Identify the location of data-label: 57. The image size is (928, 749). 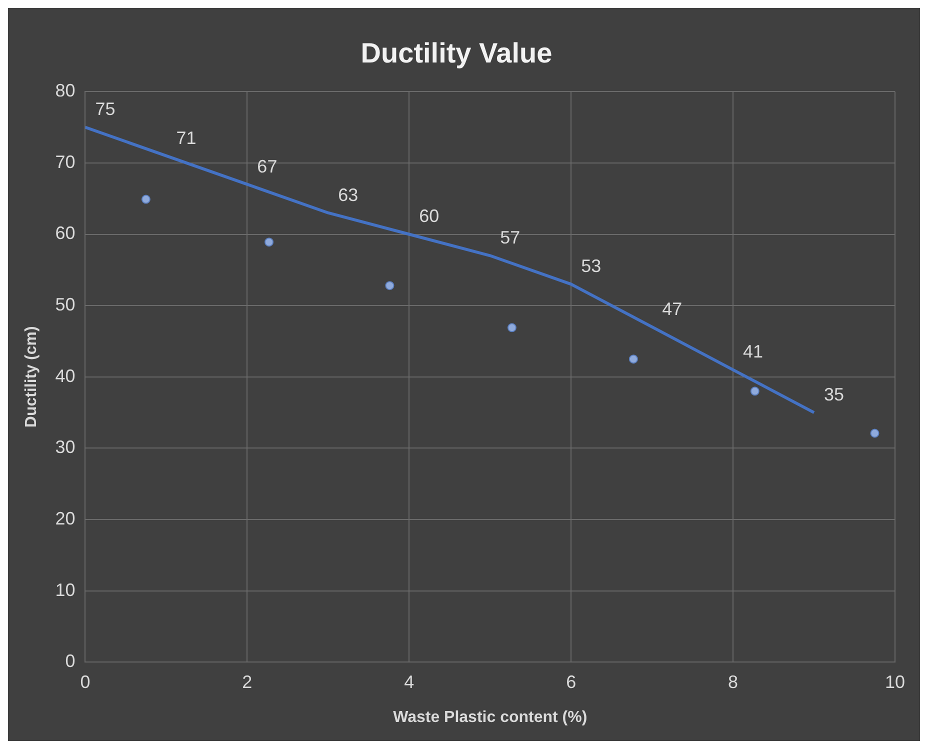
(510, 238).